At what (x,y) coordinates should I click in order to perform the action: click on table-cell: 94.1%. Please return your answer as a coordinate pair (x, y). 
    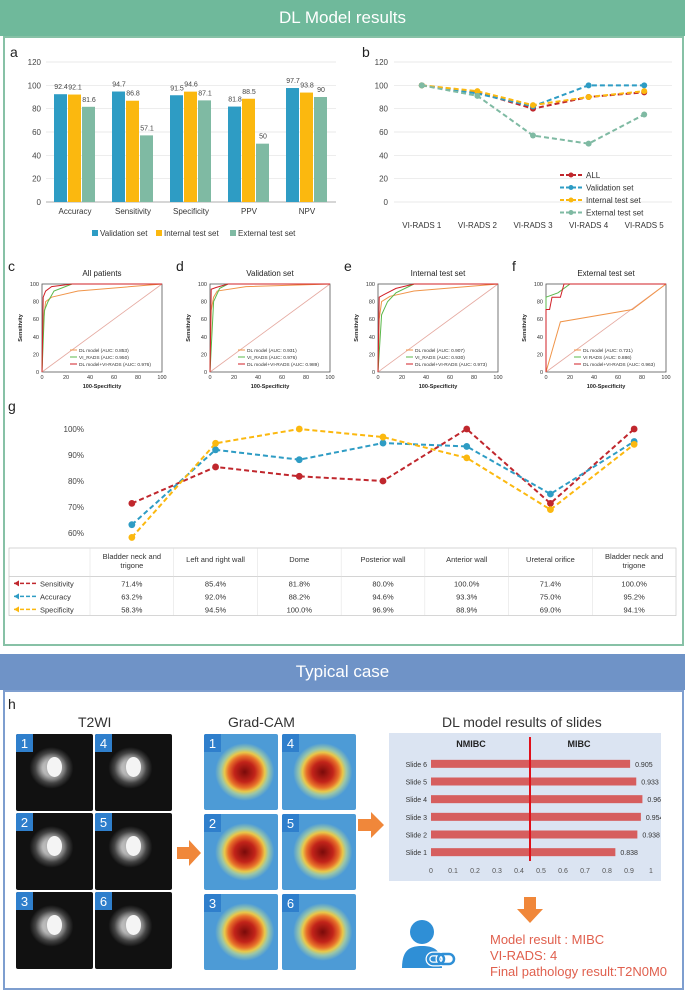
    Looking at the image, I should click on (635, 609).